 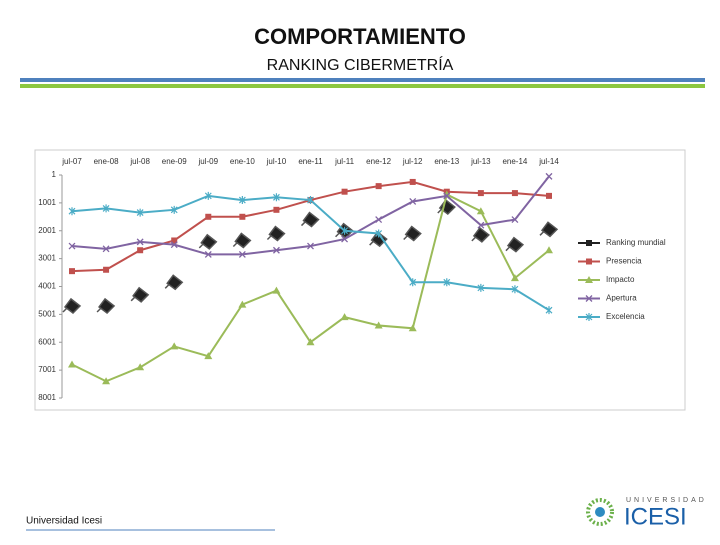 I want to click on y-tick-label: 1001, so click(x=47, y=202).